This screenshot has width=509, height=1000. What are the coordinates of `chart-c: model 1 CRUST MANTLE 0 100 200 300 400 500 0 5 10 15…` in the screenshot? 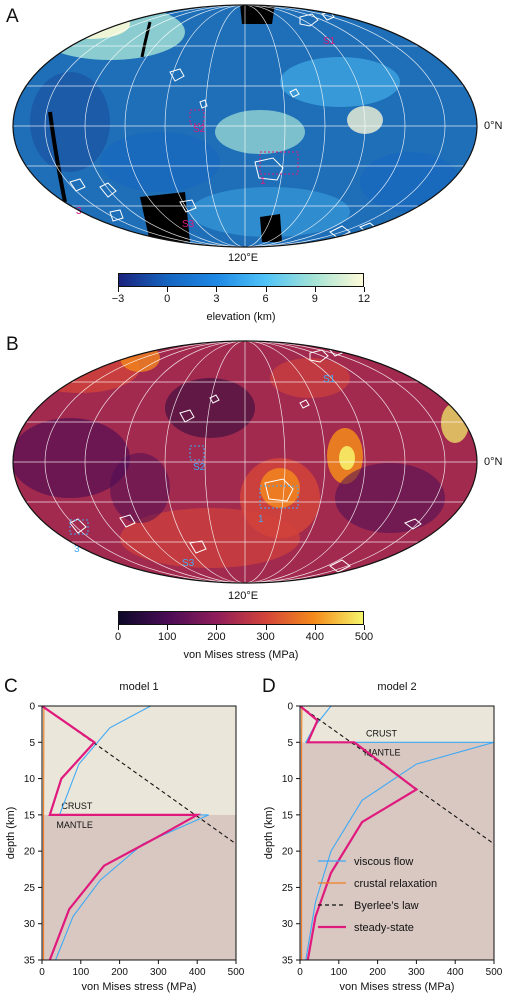 It's located at (125, 837).